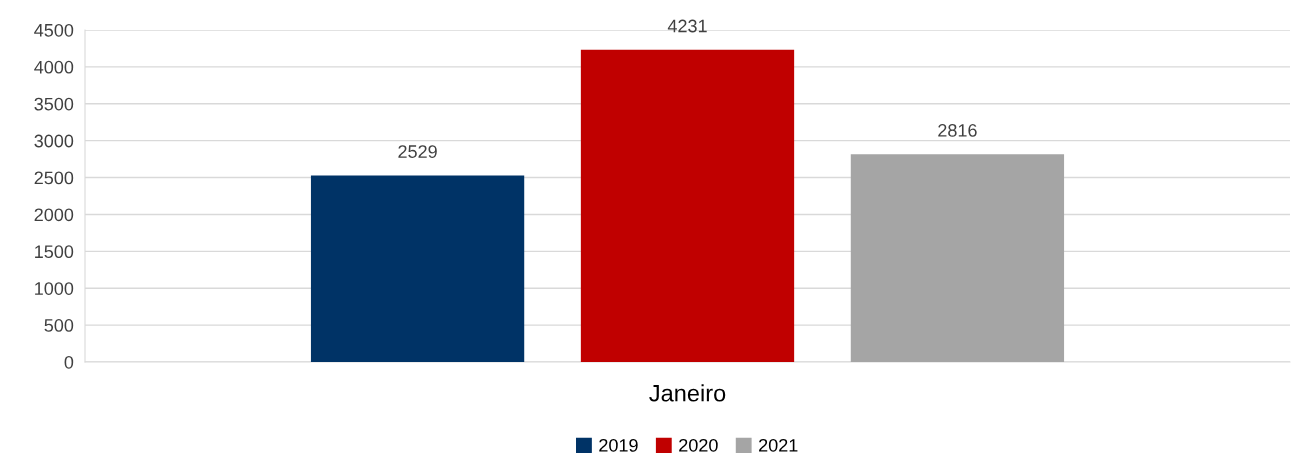  Describe the element at coordinates (54, 178) in the screenshot. I see `y-tick-label: 2500` at that location.